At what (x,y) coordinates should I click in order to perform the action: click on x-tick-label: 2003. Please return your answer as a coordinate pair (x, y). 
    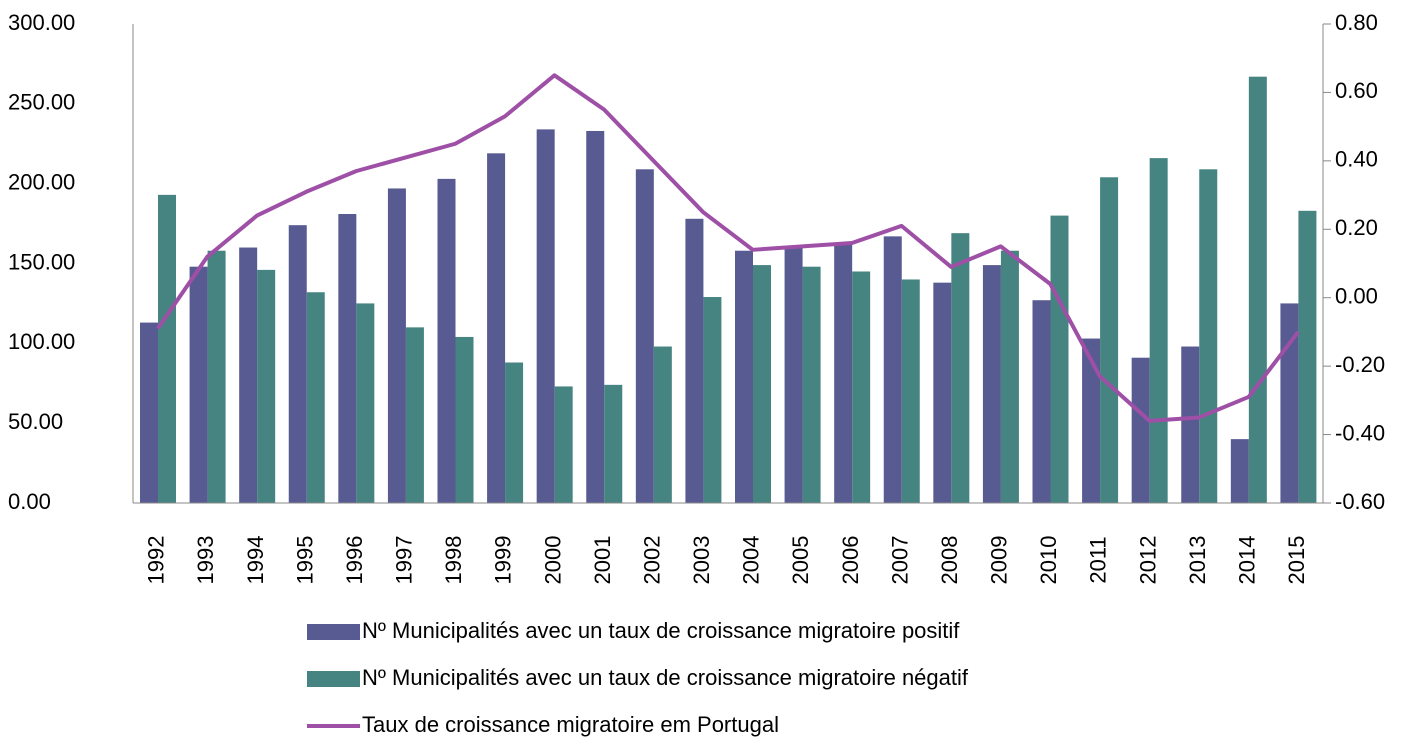
    Looking at the image, I should click on (701, 560).